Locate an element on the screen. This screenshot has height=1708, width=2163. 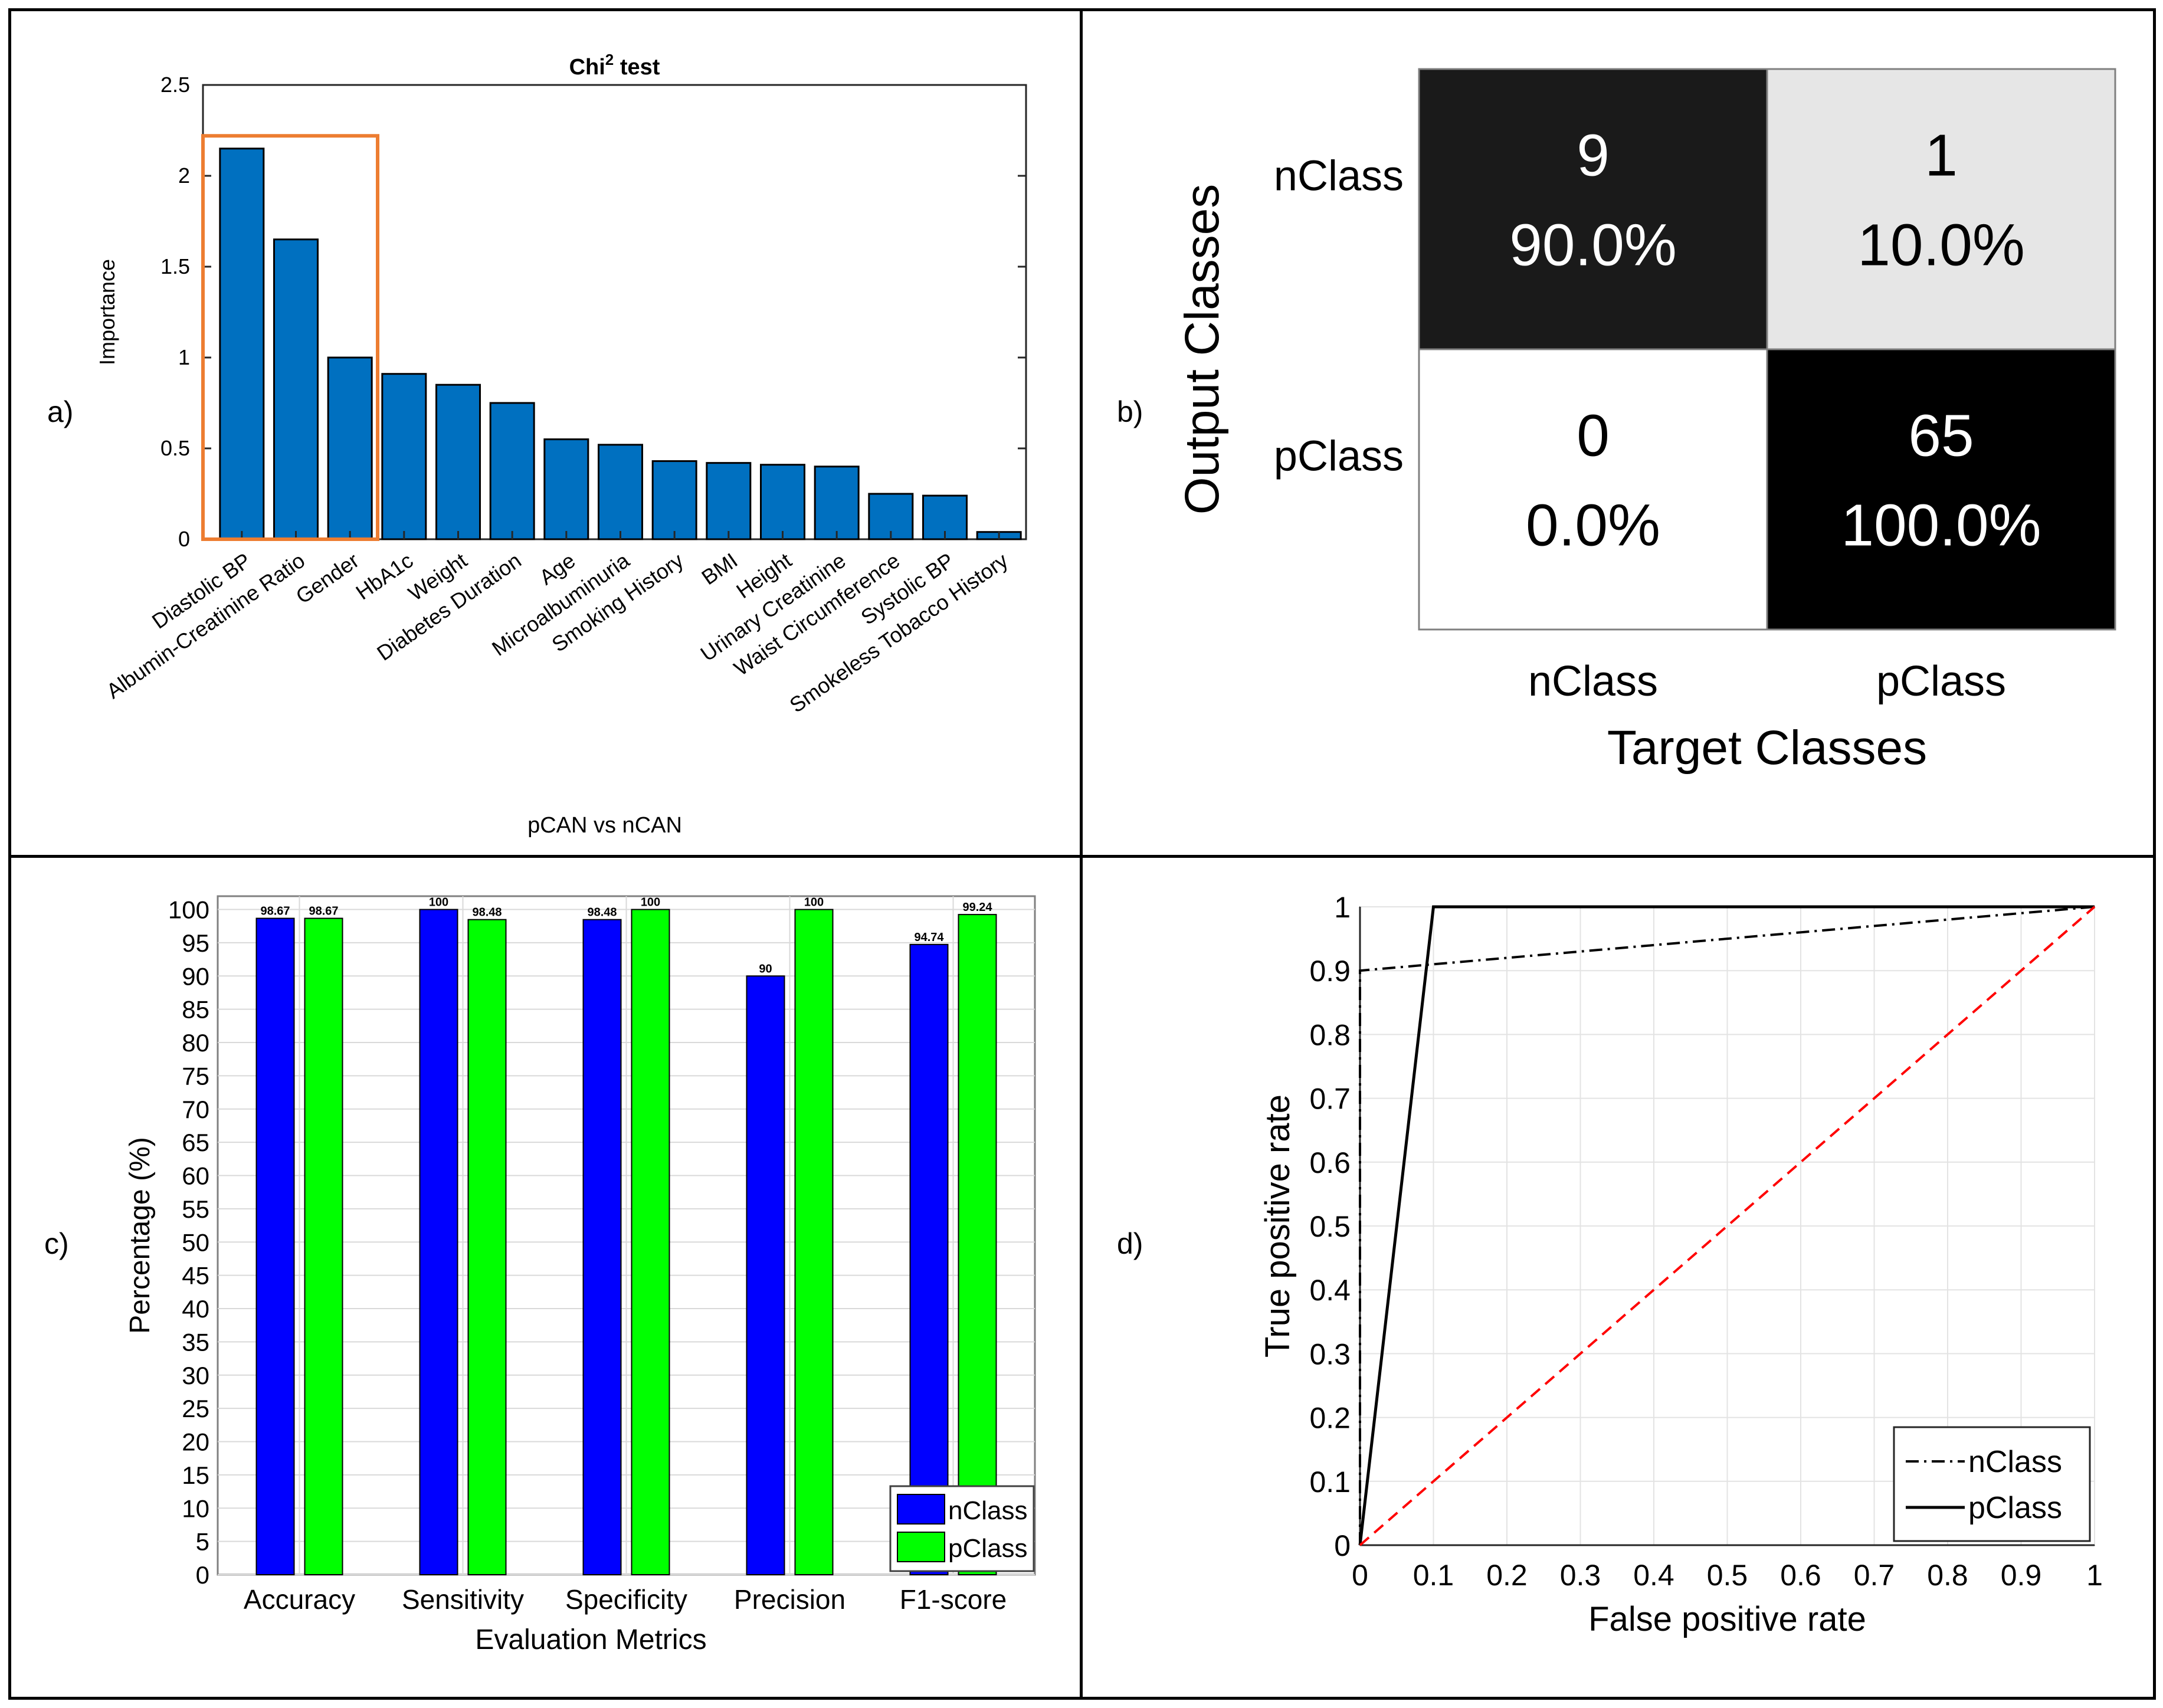
panel-label-d: d) is located at coordinates (1130, 1243).